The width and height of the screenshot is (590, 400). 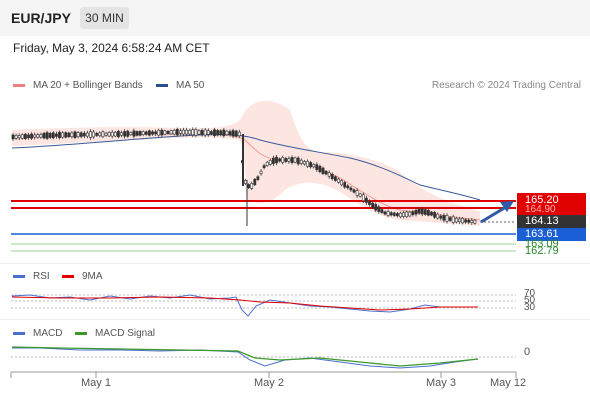 What do you see at coordinates (19, 276) in the screenshot?
I see `rsi-swatch-icon` at bounding box center [19, 276].